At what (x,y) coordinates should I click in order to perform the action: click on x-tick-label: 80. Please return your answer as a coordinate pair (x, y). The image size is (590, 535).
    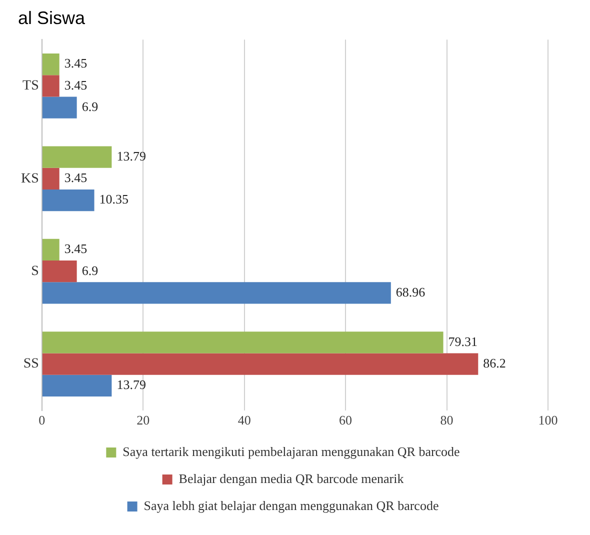
    Looking at the image, I should click on (447, 420).